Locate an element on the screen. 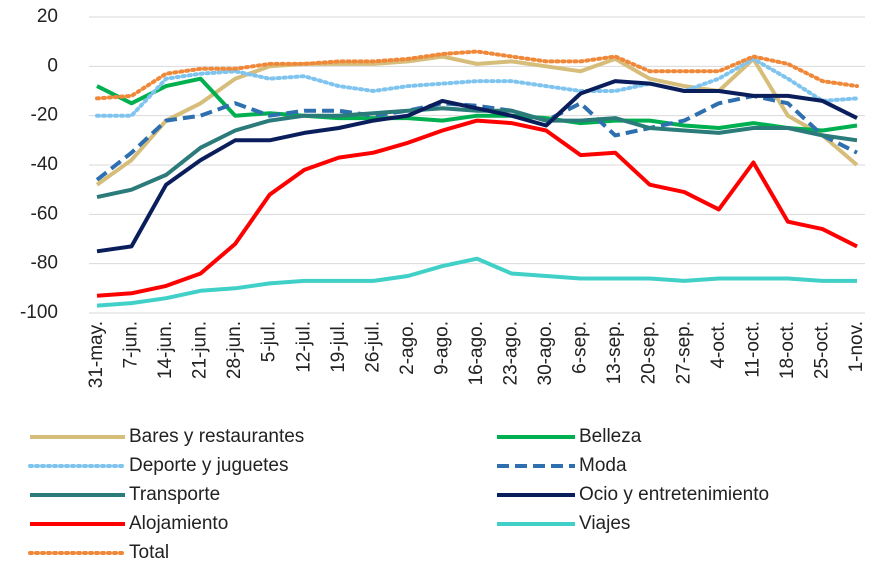 This screenshot has width=879, height=568. x-tick-label: 28-jun. is located at coordinates (234, 350).